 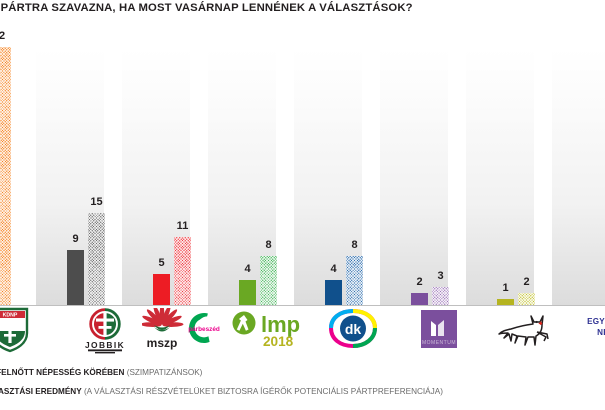 I want to click on bar-dk-solid: 4, so click(x=333, y=284).